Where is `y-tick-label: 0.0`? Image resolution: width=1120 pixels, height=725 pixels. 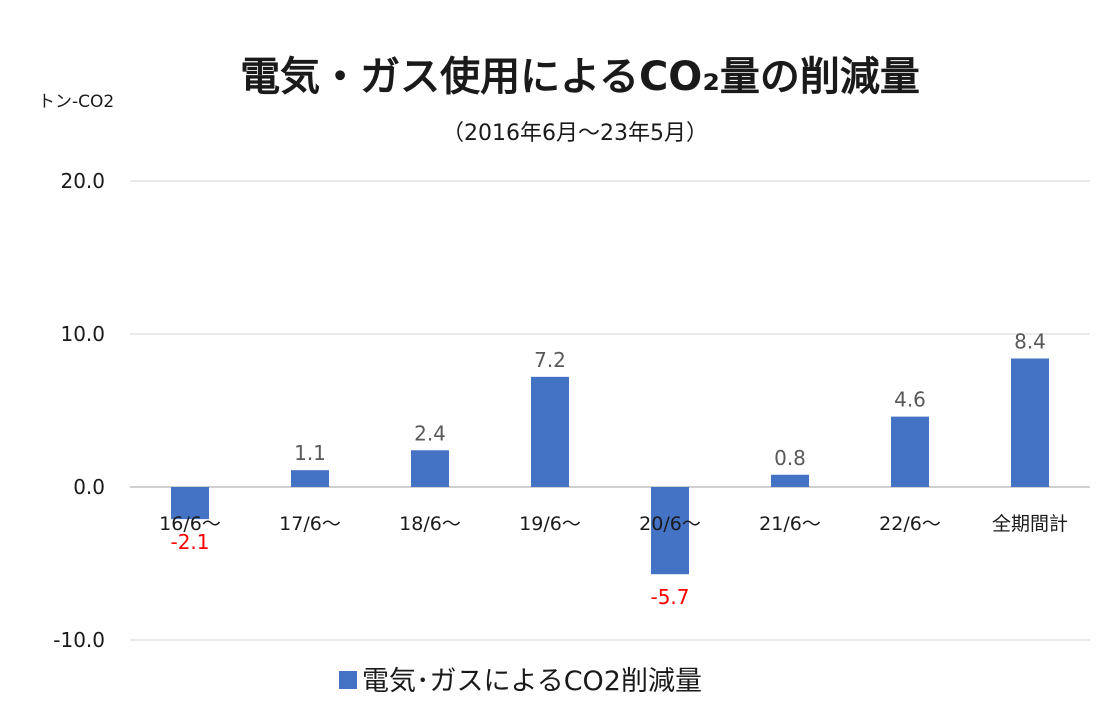
y-tick-label: 0.0 is located at coordinates (89, 487).